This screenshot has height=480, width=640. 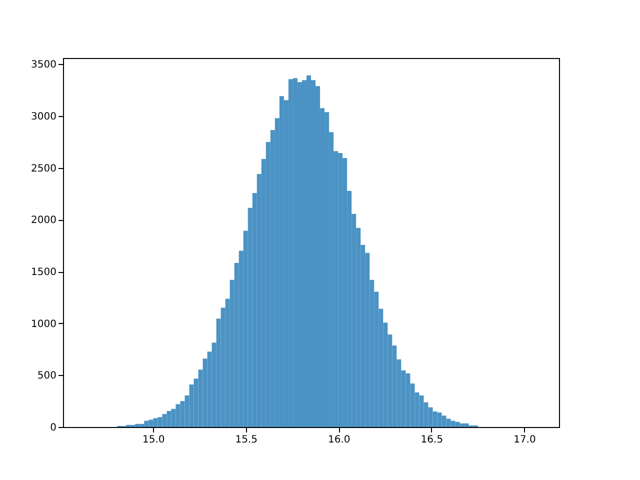 I want to click on x-tick-label: 16.0, so click(x=339, y=440).